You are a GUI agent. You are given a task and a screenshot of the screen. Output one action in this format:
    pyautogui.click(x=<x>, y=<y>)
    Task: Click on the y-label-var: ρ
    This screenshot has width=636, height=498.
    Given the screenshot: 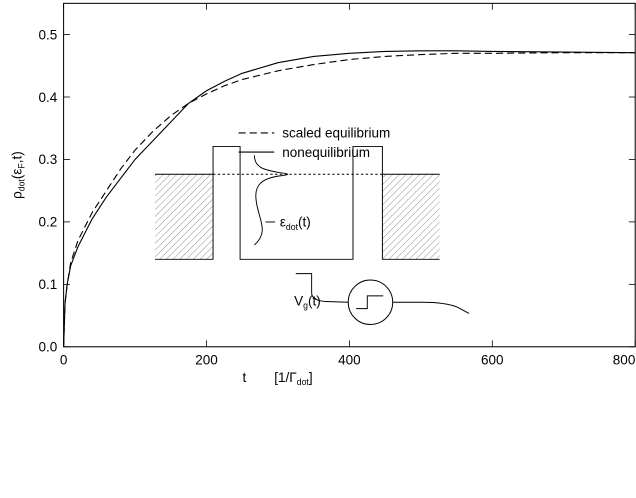 What is the action you would take?
    pyautogui.click(x=16, y=195)
    